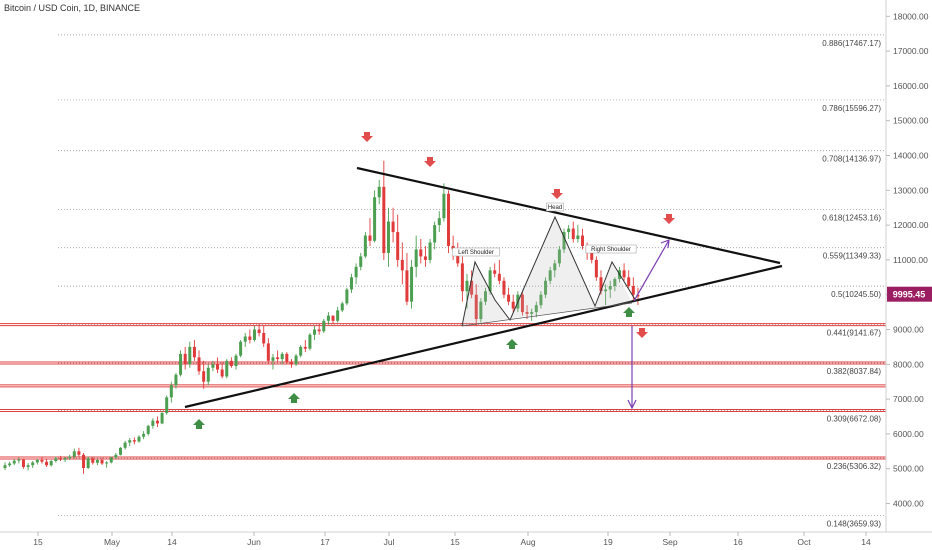 The height and width of the screenshot is (550, 932). Describe the element at coordinates (112, 542) in the screenshot. I see `x-tick-label: May` at that location.